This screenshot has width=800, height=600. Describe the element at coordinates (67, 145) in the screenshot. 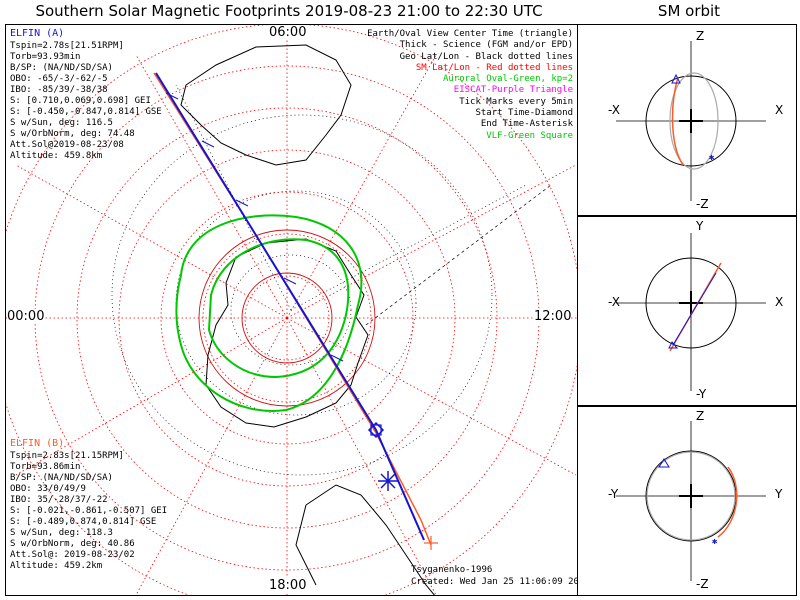

I see `elfin-a-line: Att.Sol@2019-08-23/08` at that location.